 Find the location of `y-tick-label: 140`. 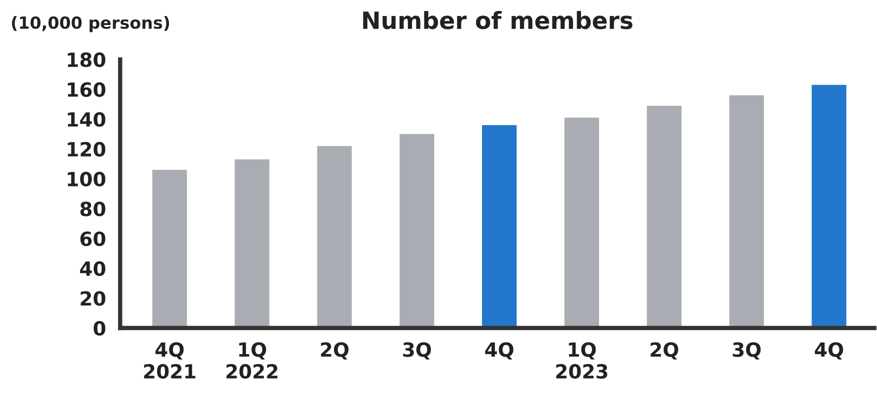

y-tick-label: 140 is located at coordinates (87, 119).